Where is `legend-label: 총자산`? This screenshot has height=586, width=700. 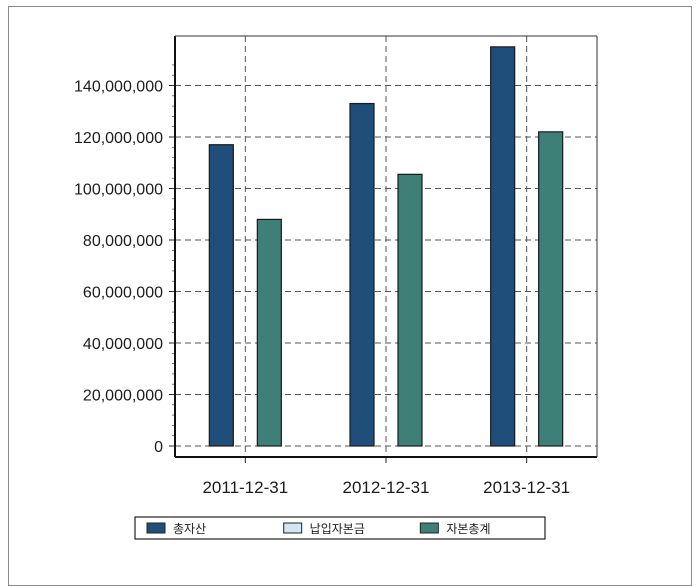 legend-label: 총자산 is located at coordinates (189, 529).